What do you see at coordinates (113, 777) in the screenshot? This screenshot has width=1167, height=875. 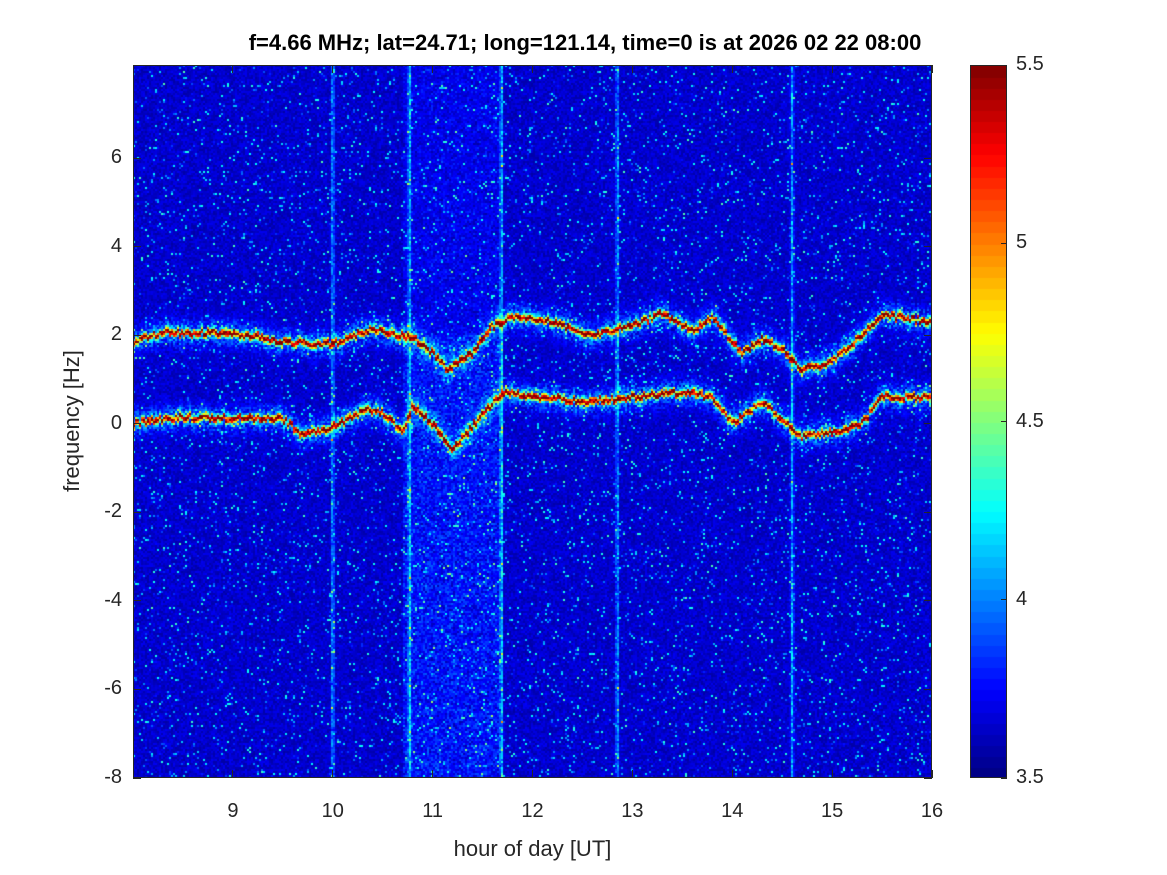 I see `y-tick-label: -8` at bounding box center [113, 777].